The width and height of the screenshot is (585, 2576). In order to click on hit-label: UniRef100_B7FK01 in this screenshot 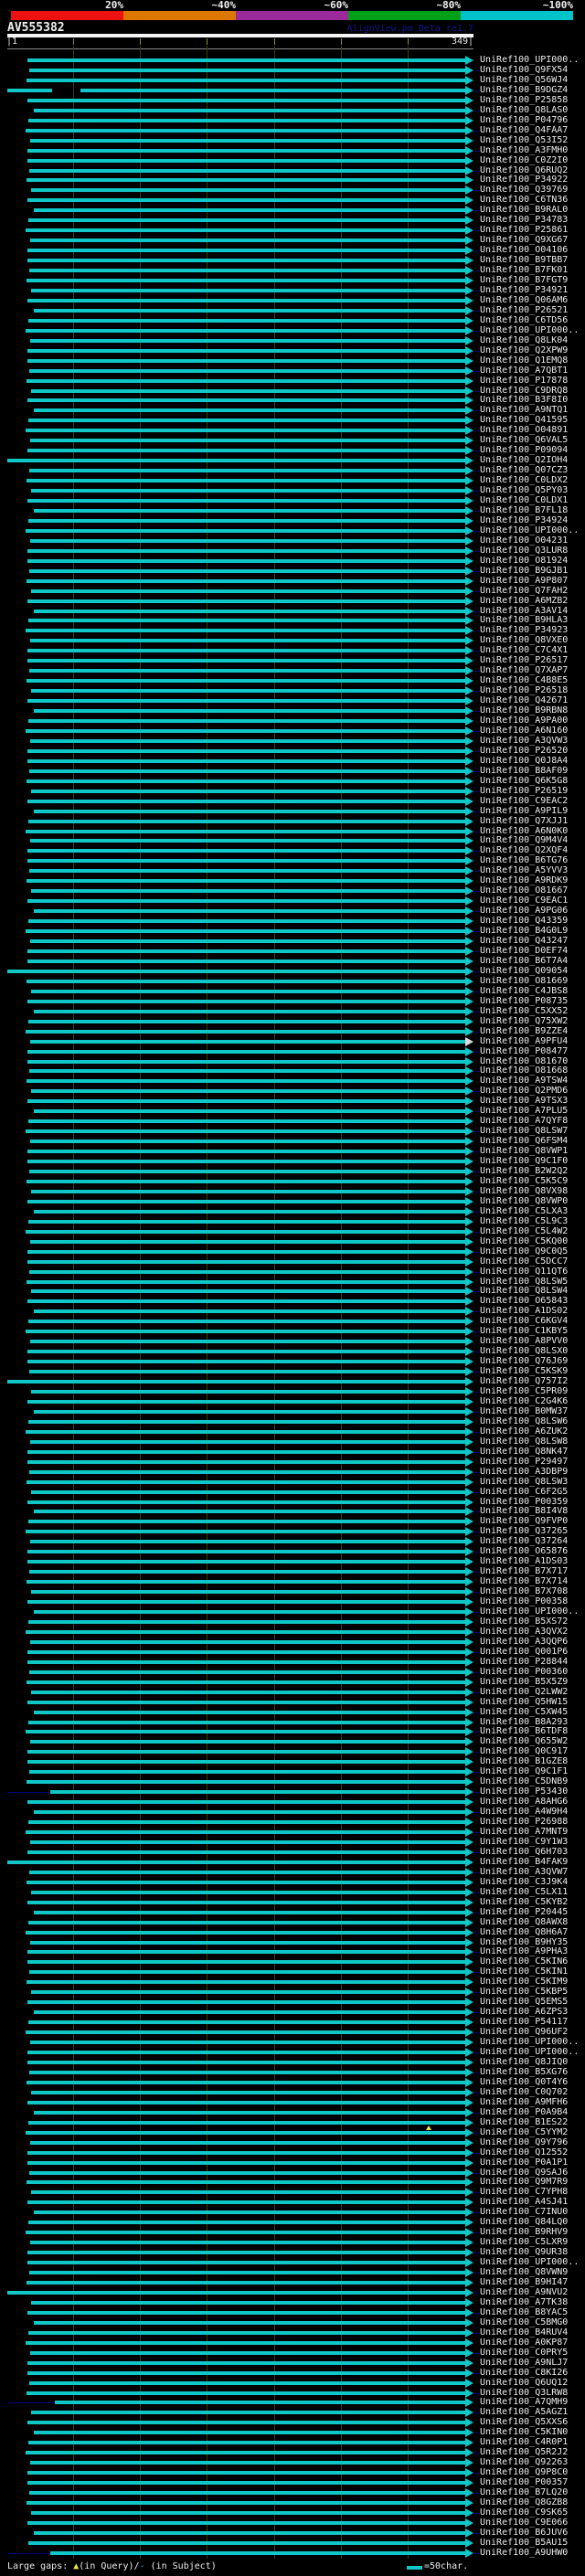, I will do `click(524, 270)`.